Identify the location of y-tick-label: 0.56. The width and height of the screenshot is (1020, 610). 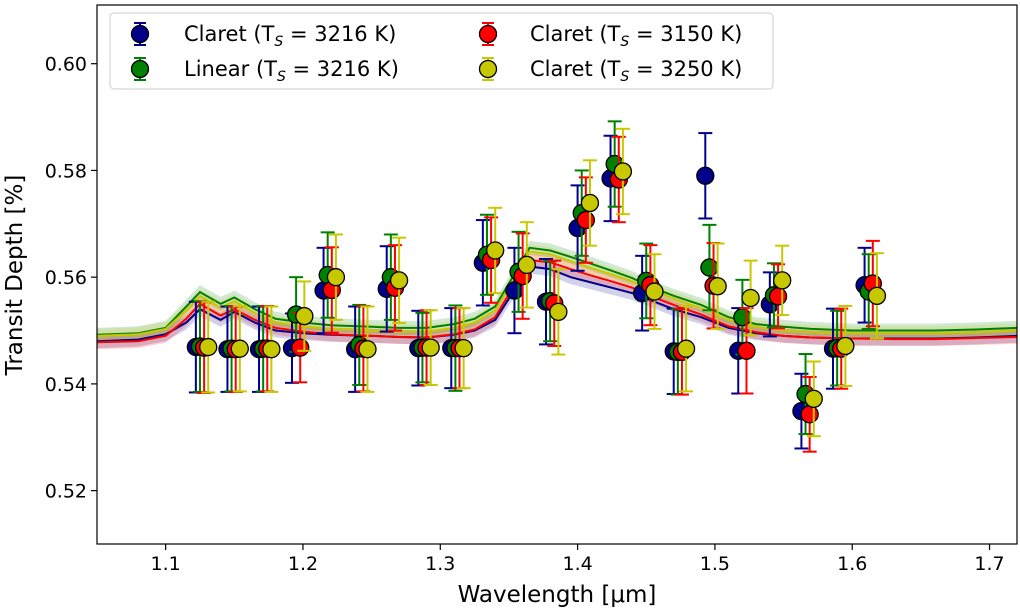
(66, 278).